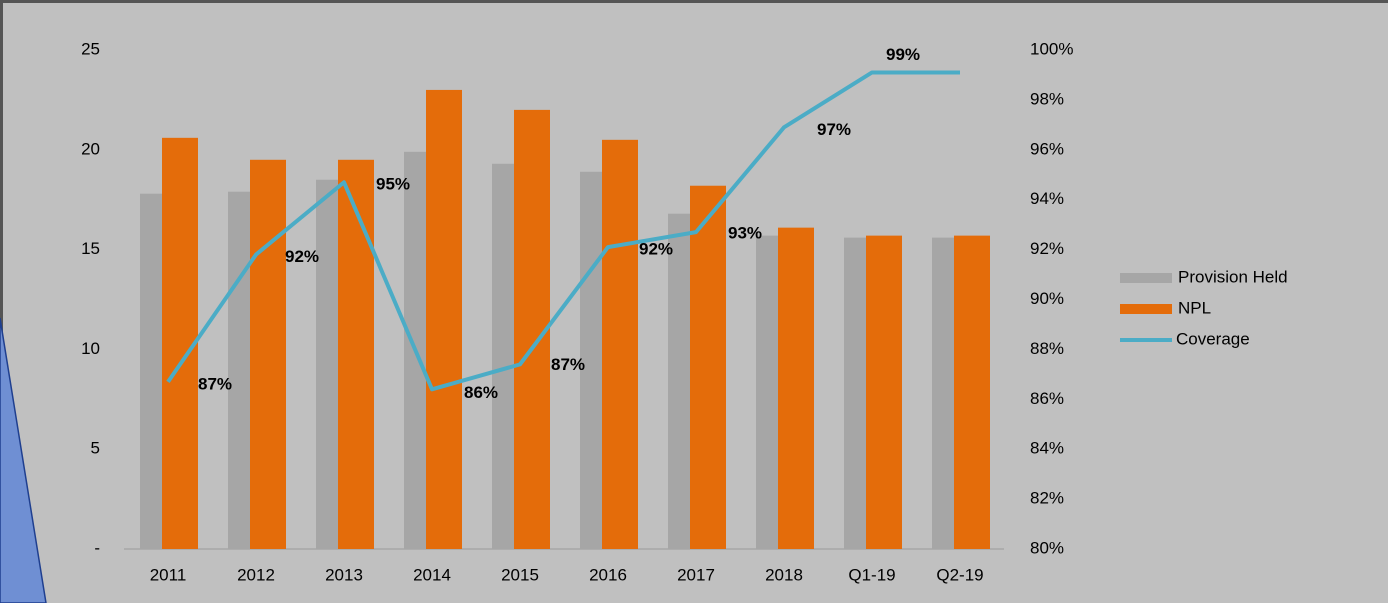 Image resolution: width=1388 pixels, height=603 pixels. I want to click on x-tick-label: 2017, so click(696, 574).